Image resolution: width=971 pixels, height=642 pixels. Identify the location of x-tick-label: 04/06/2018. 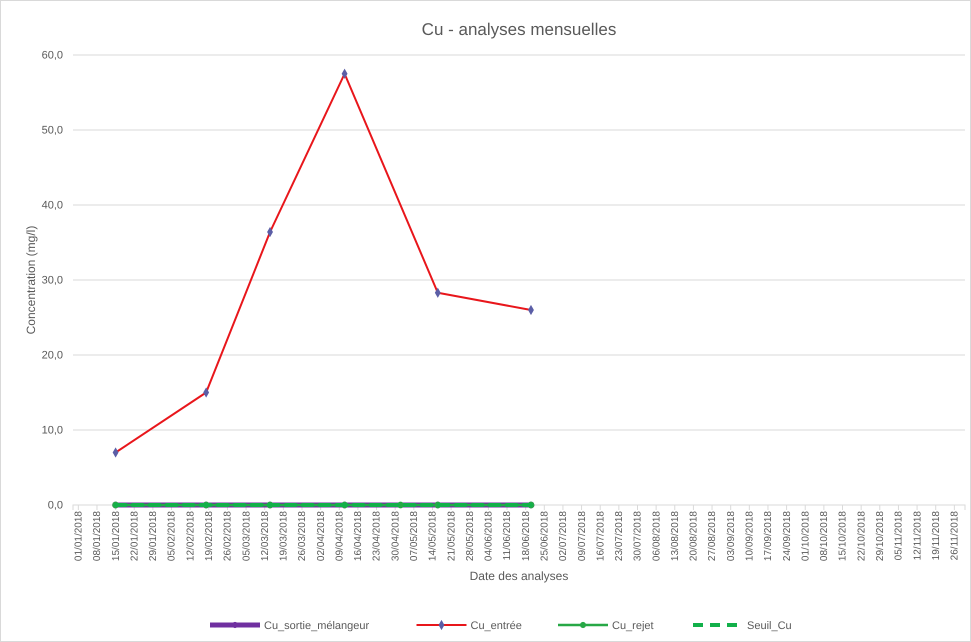
(489, 536).